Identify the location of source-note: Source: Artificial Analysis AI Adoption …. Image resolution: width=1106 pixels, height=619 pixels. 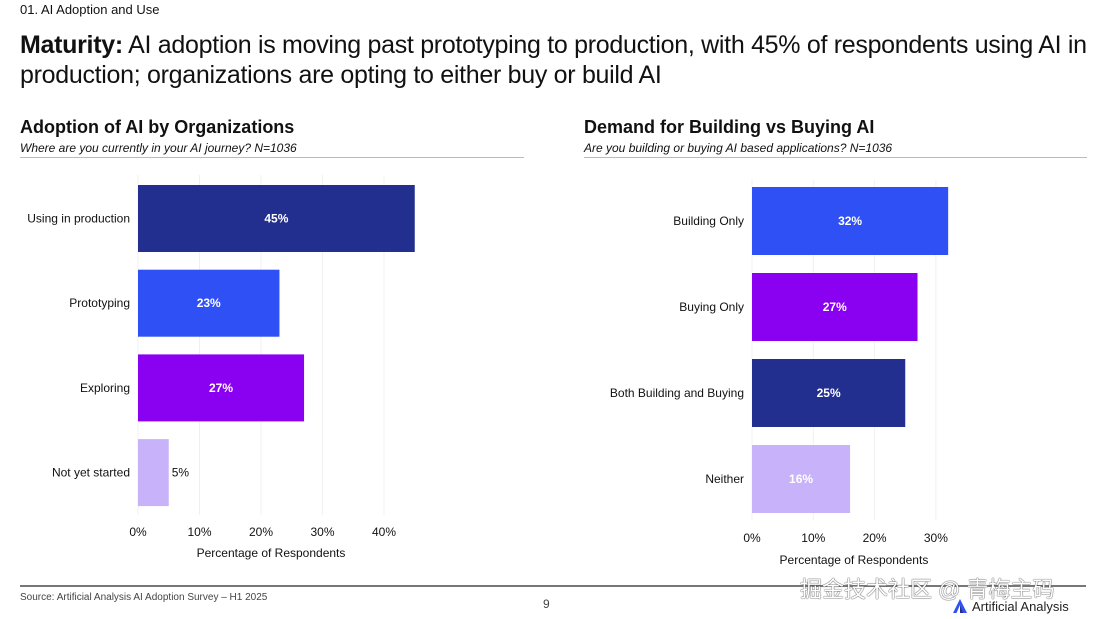
(144, 597).